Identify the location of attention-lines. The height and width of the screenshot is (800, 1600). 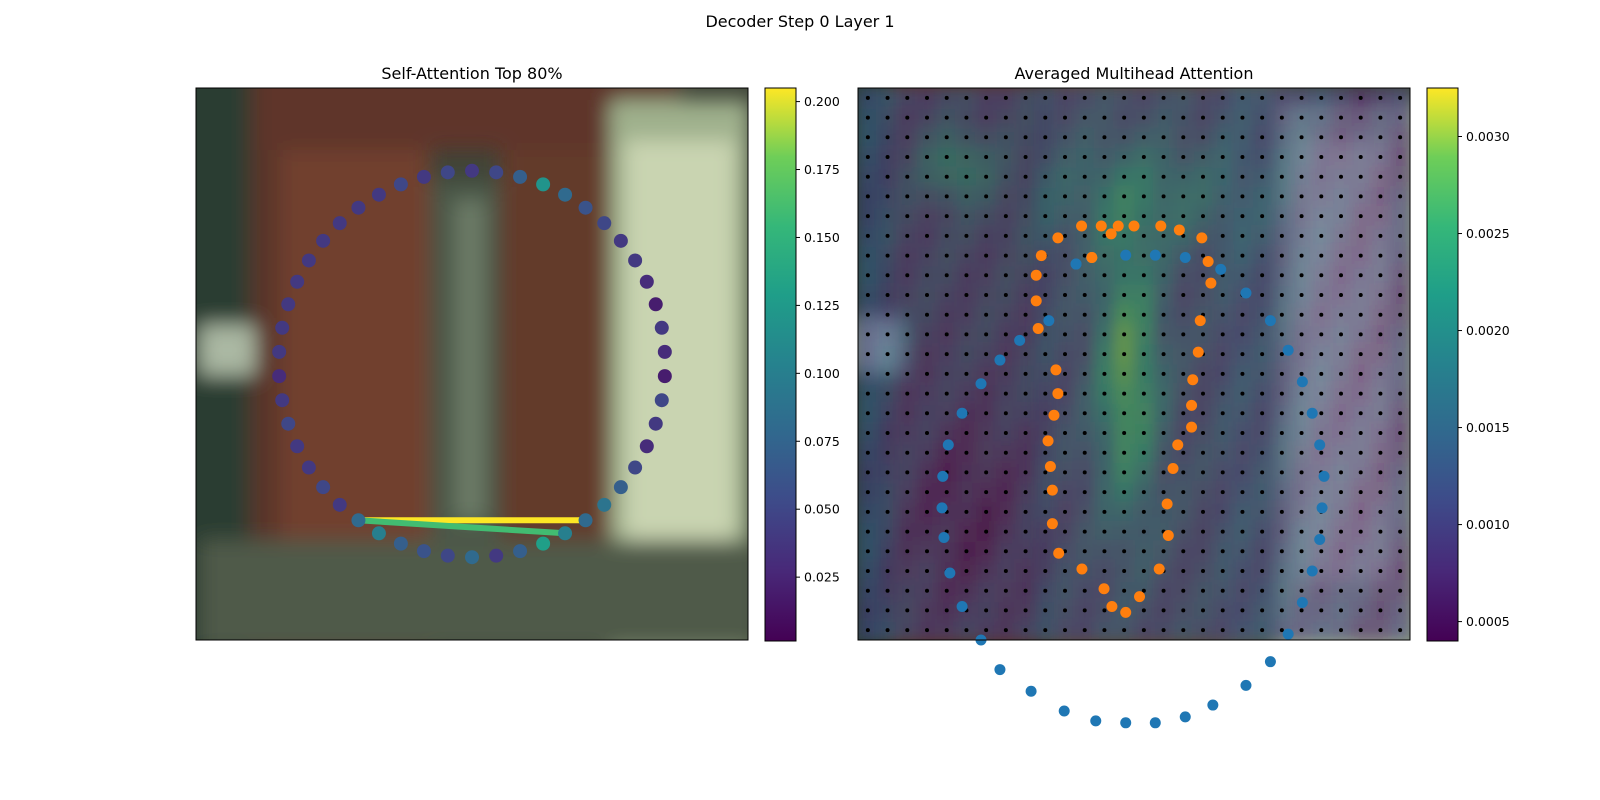
(472, 527).